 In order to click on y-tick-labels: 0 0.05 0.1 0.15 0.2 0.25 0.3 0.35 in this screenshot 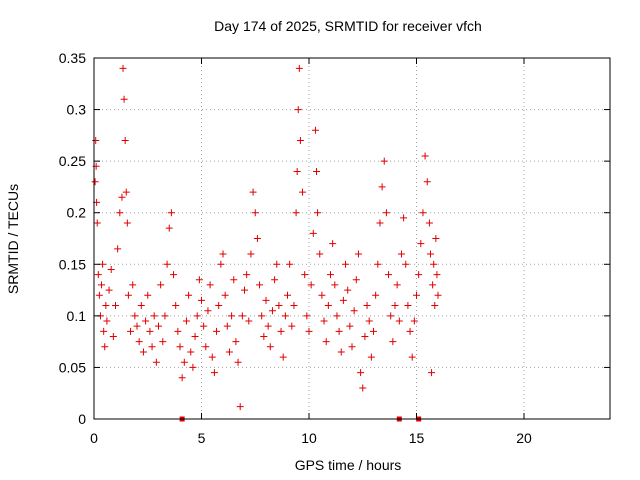, I will do `click(72, 238)`.